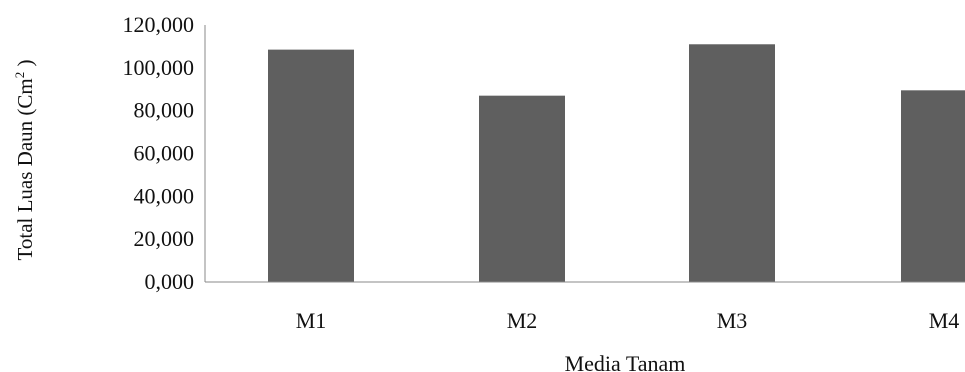  Describe the element at coordinates (625, 361) in the screenshot. I see `x-axis-title: Media Tanam` at that location.